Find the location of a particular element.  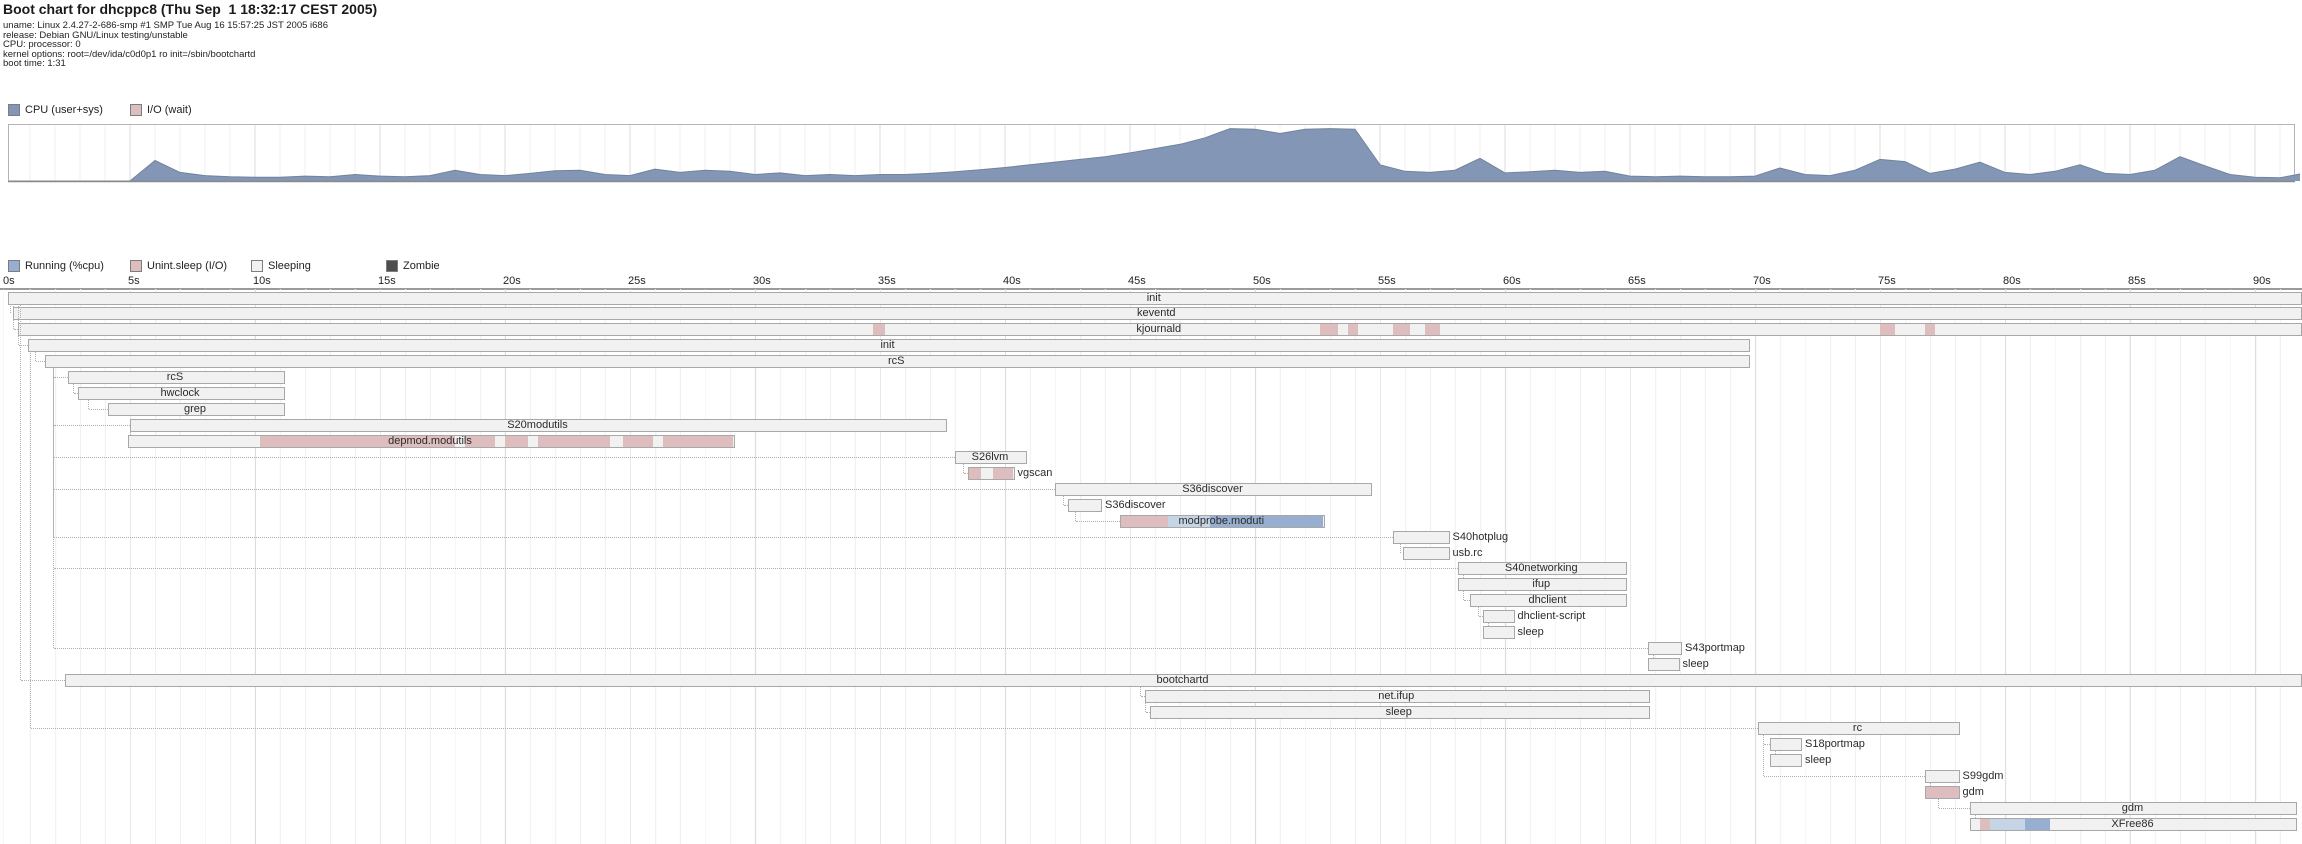

legend-label: Zombie is located at coordinates (421, 266).